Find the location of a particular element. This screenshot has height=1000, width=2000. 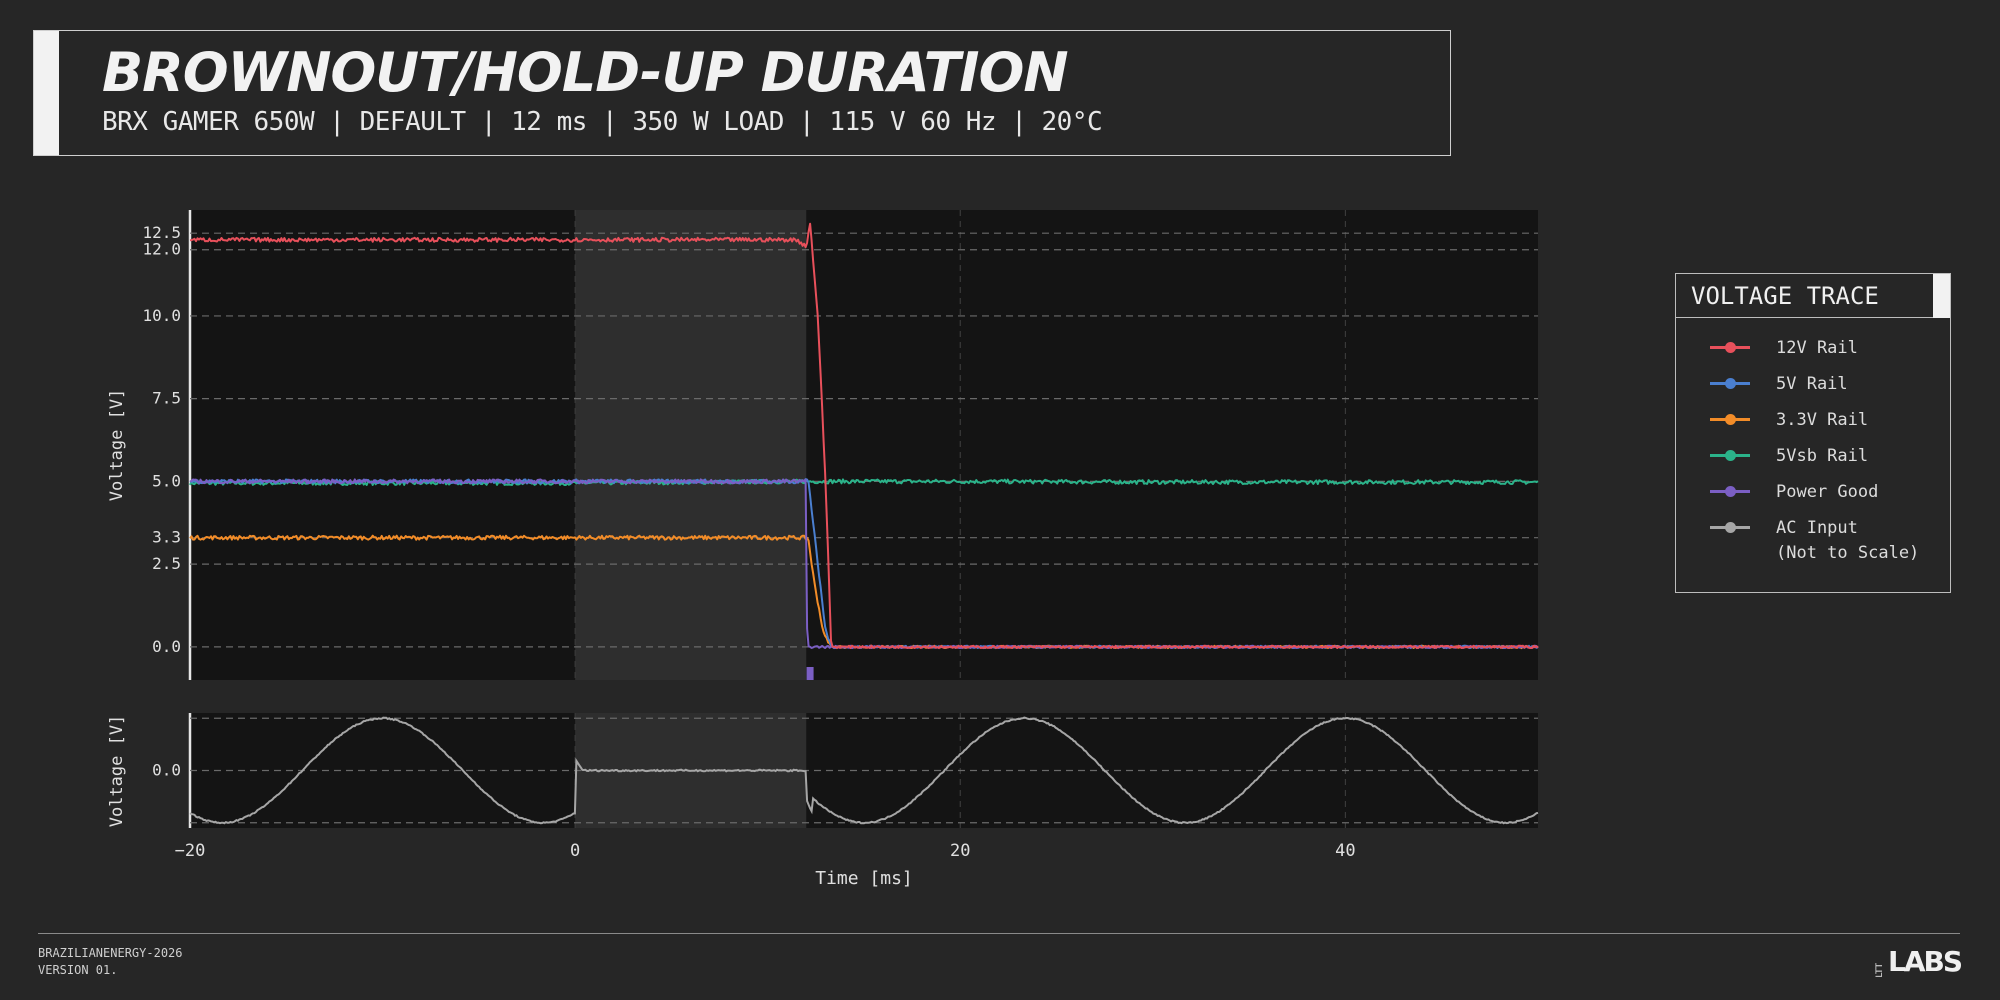

legend-label: 3.3V Rail is located at coordinates (1822, 420).